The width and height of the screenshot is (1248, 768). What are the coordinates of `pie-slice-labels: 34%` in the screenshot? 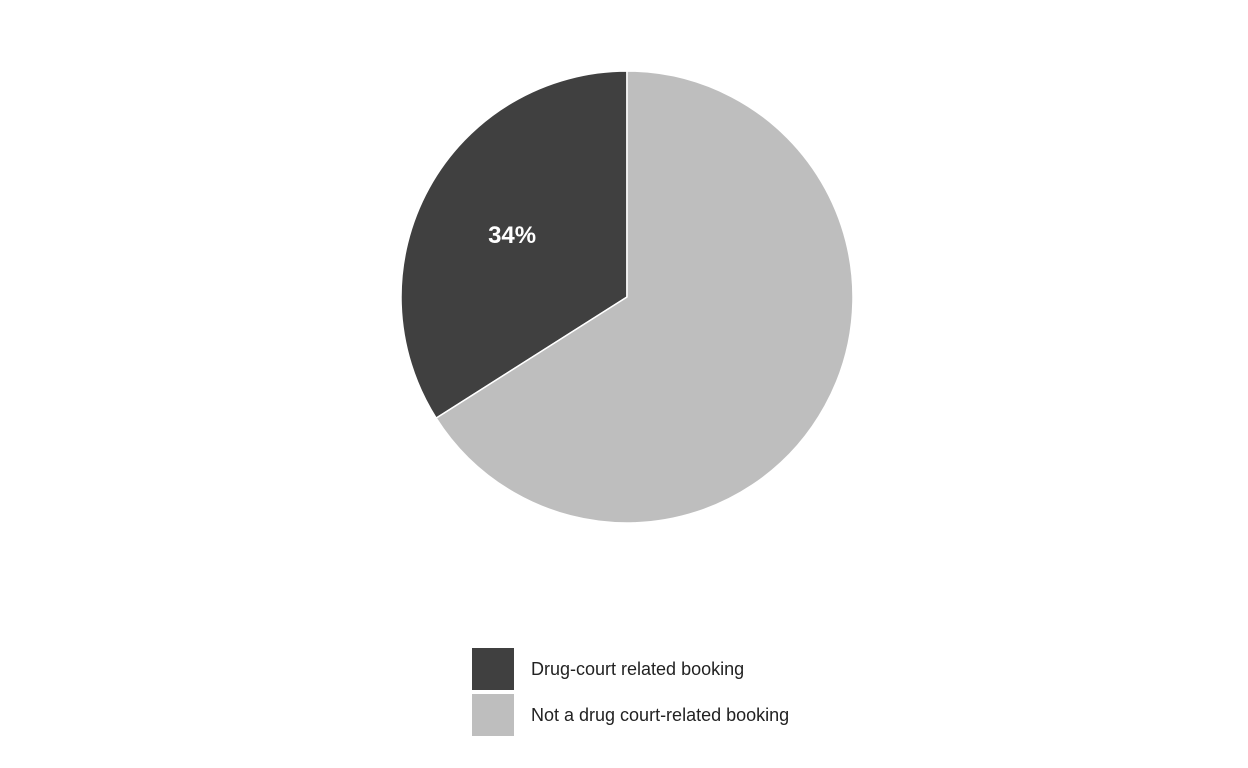 It's located at (512, 235).